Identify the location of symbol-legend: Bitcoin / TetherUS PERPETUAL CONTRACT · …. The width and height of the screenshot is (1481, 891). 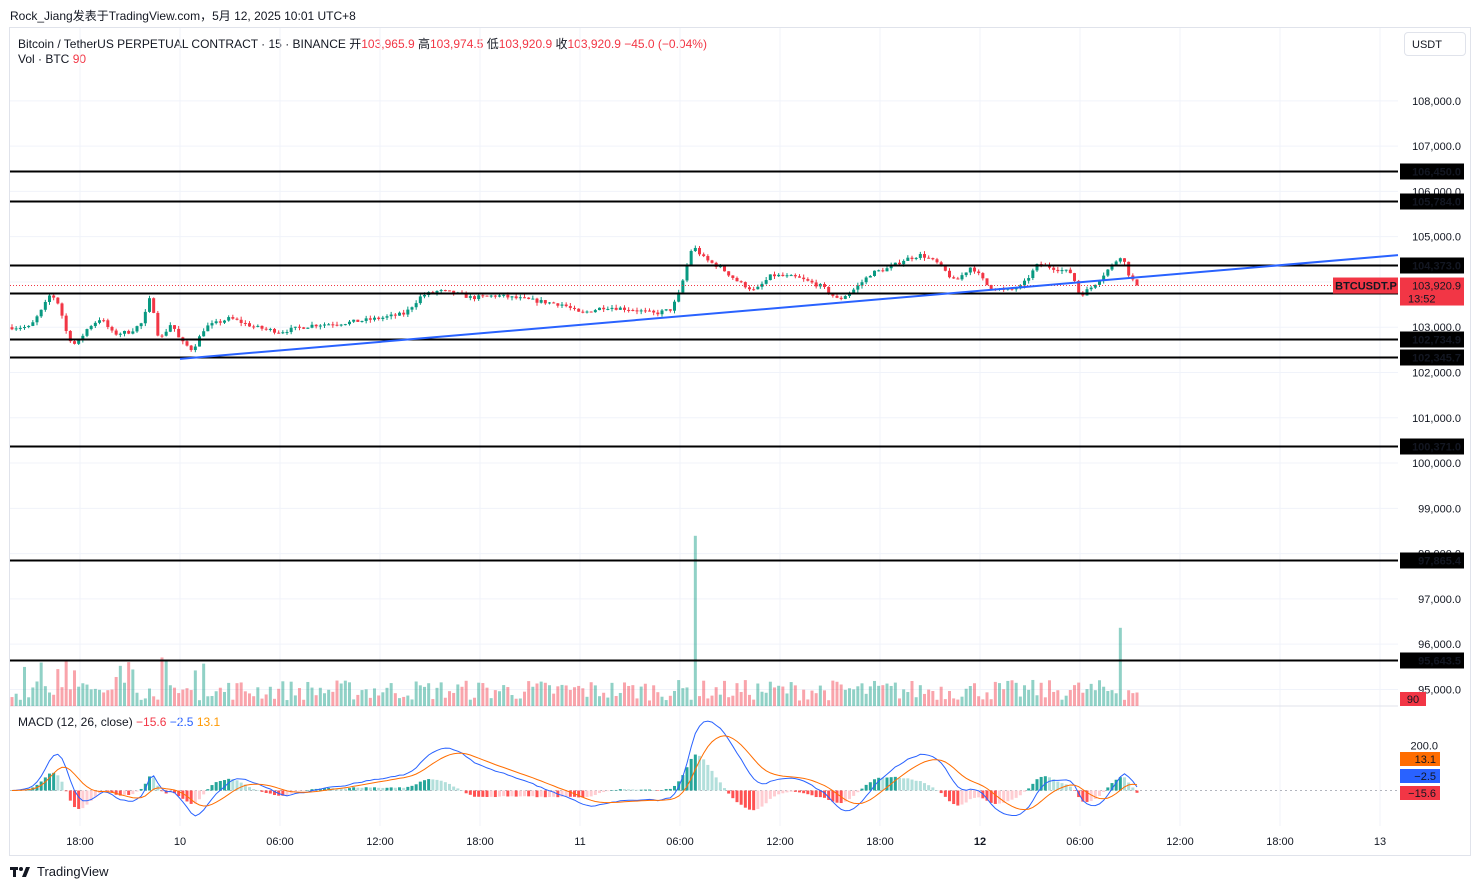
(362, 43).